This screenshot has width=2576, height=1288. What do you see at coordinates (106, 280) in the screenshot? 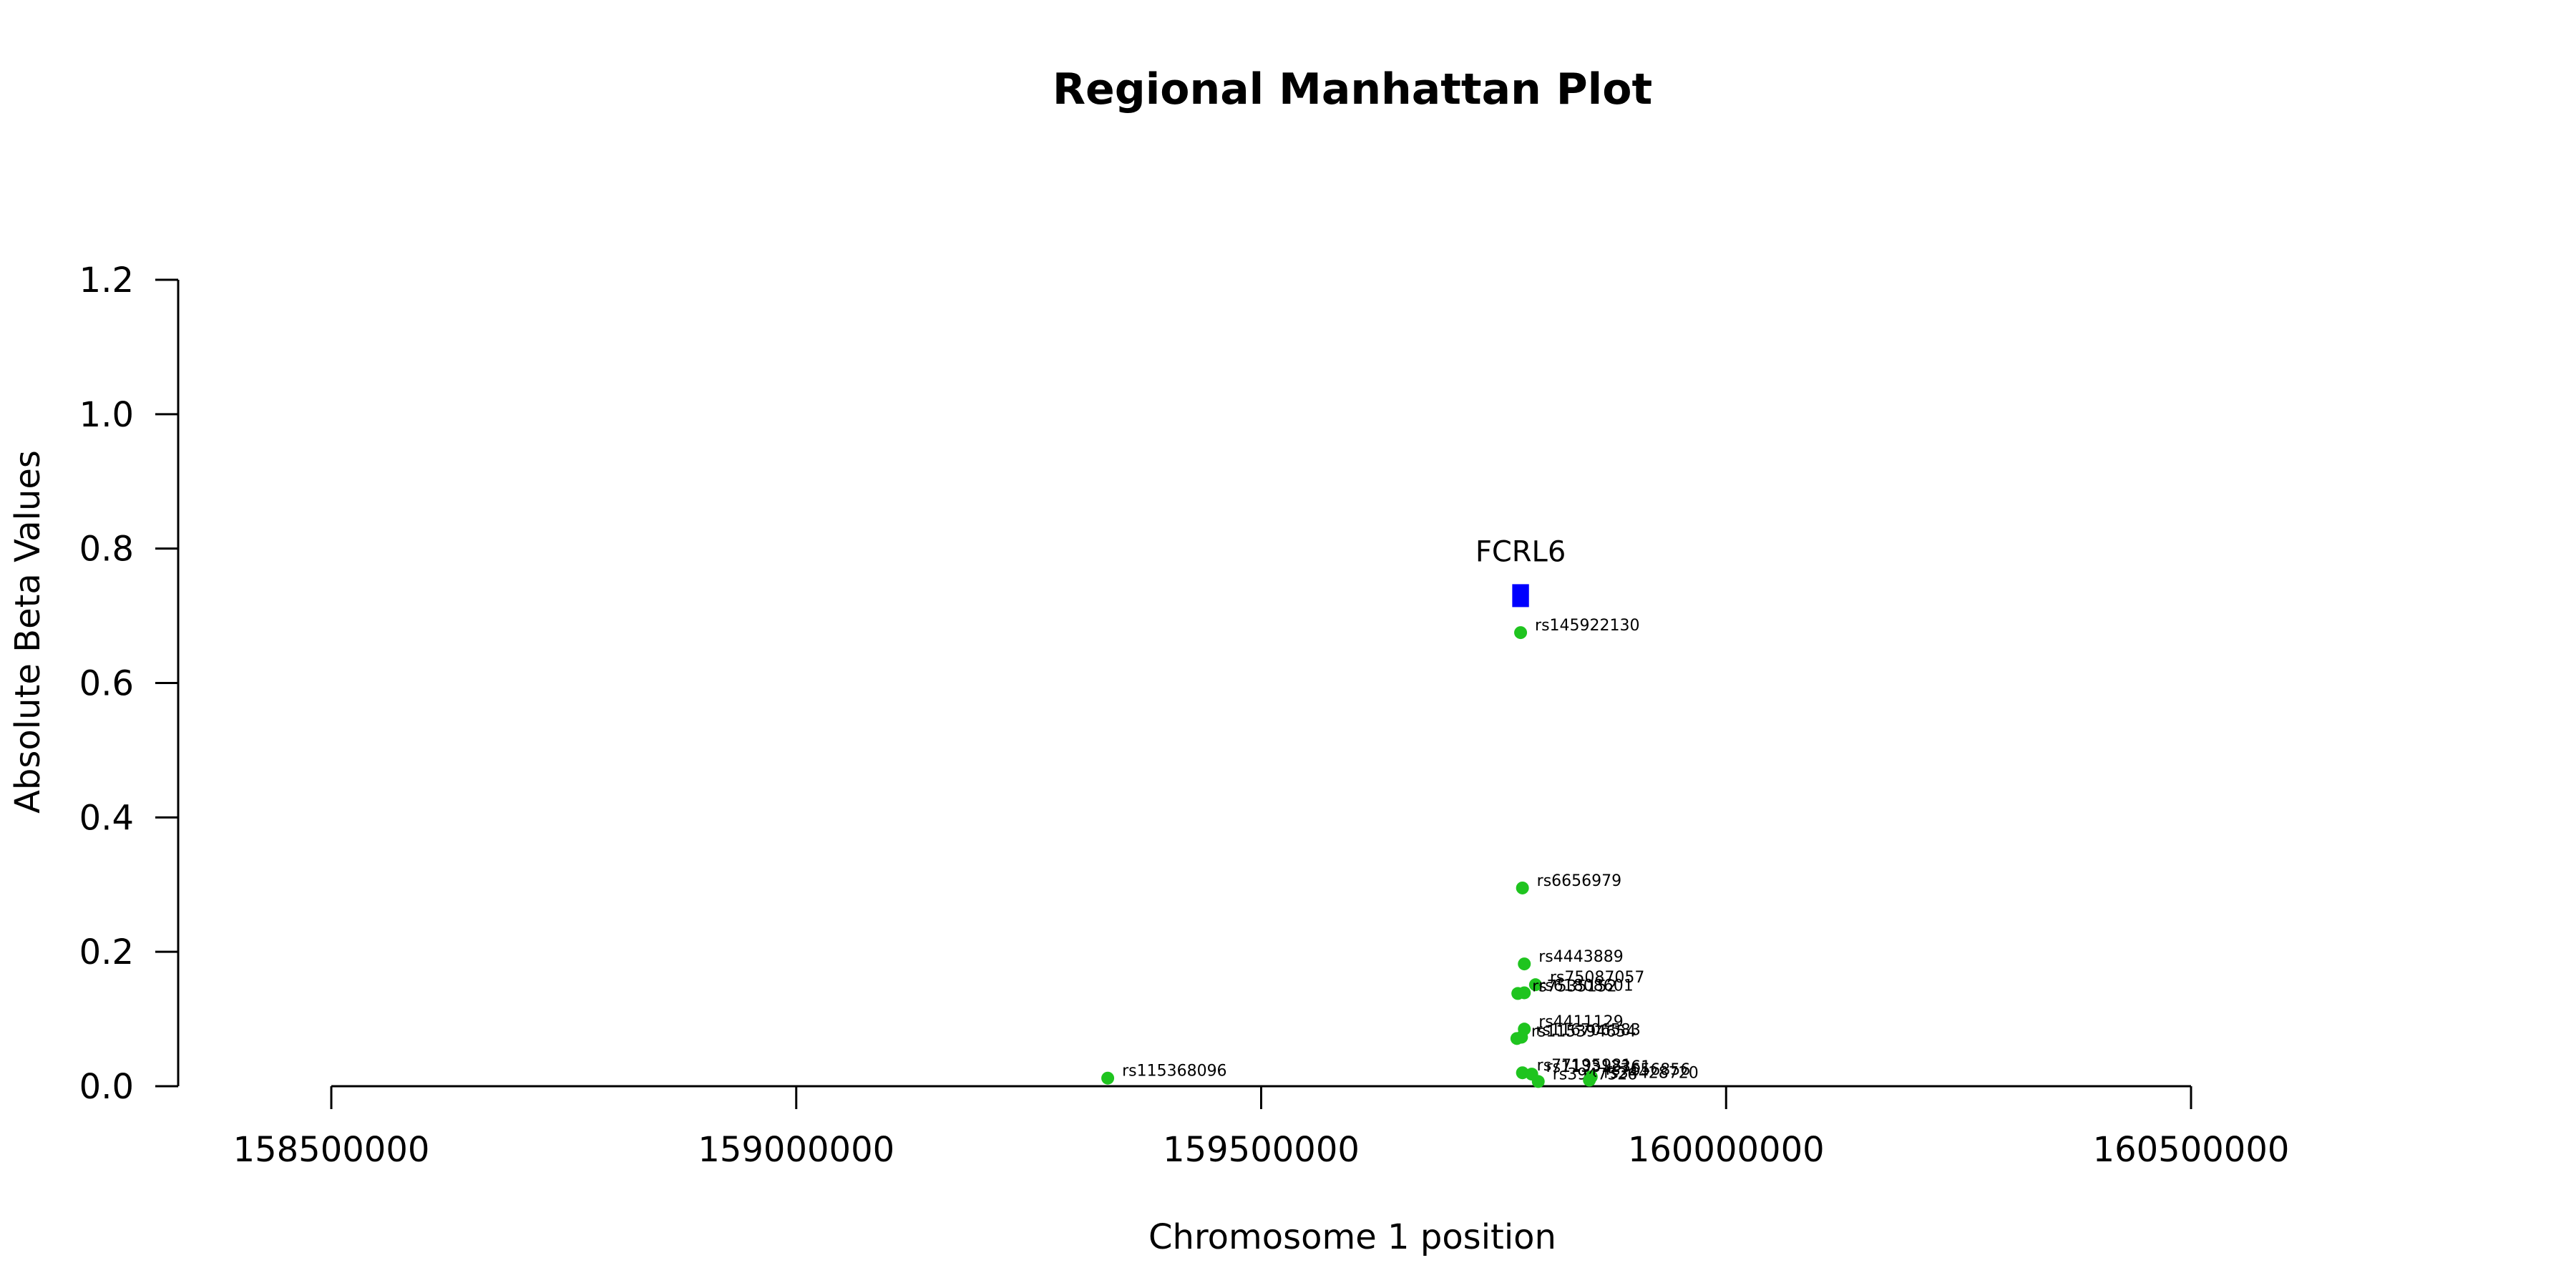
I see `y-tick-label: 1.2` at bounding box center [106, 280].